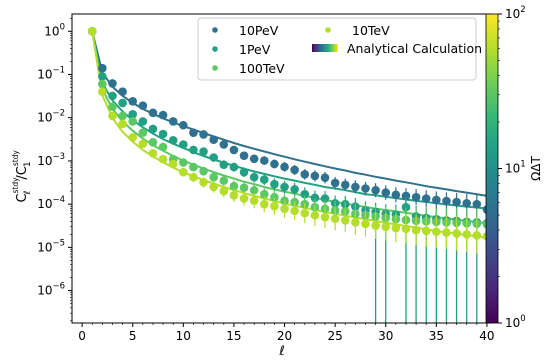 This screenshot has width=545, height=364. What do you see at coordinates (385, 336) in the screenshot?
I see `x-tick-label: 30` at bounding box center [385, 336].